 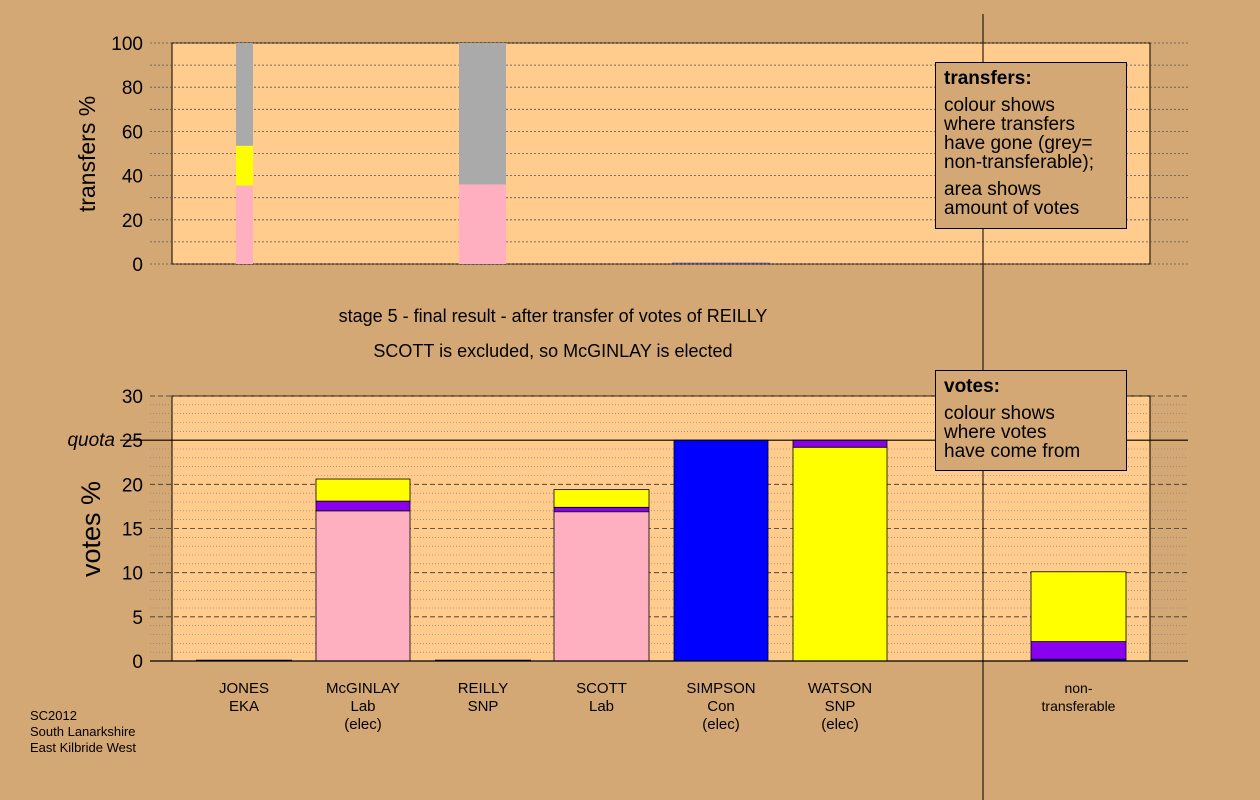 What do you see at coordinates (137, 662) in the screenshot?
I see `votes-tick-label: 0` at bounding box center [137, 662].